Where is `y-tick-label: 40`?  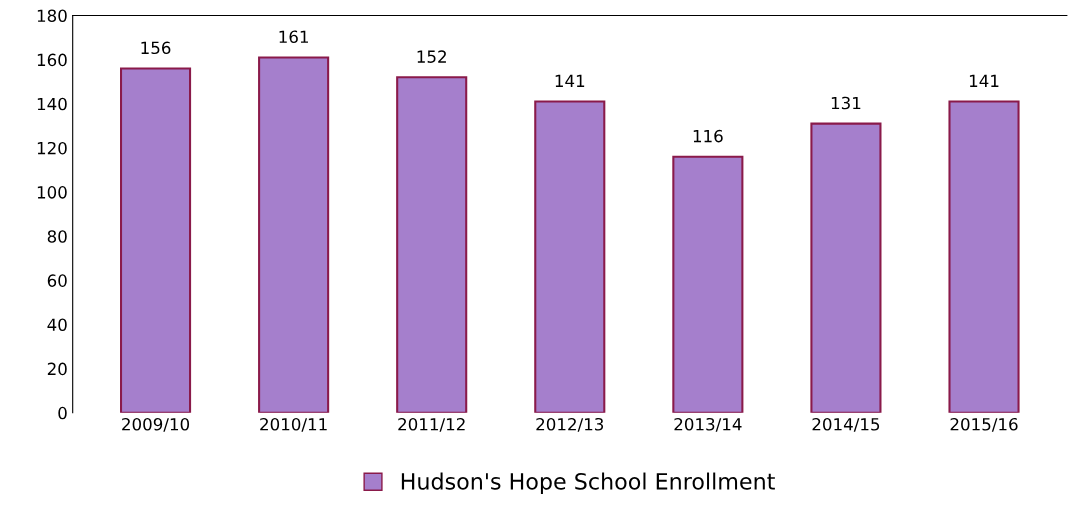
y-tick-label: 40 is located at coordinates (57, 325).